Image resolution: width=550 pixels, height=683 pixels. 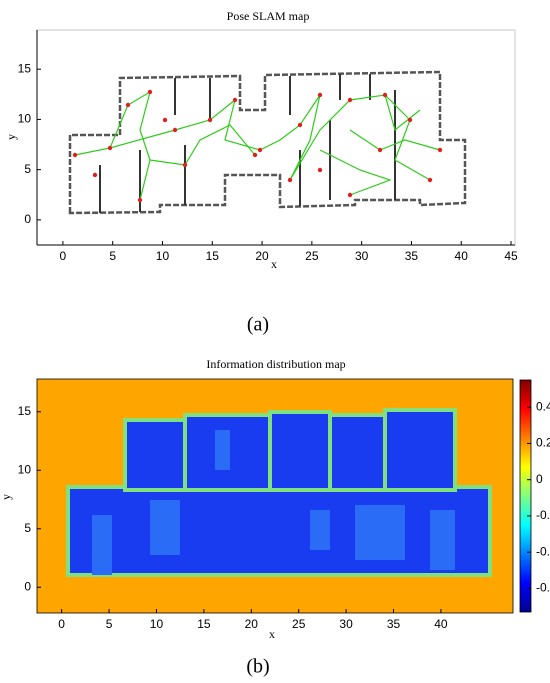 What do you see at coordinates (543, 443) in the screenshot?
I see `colorbar-tick-label: 0.2` at bounding box center [543, 443].